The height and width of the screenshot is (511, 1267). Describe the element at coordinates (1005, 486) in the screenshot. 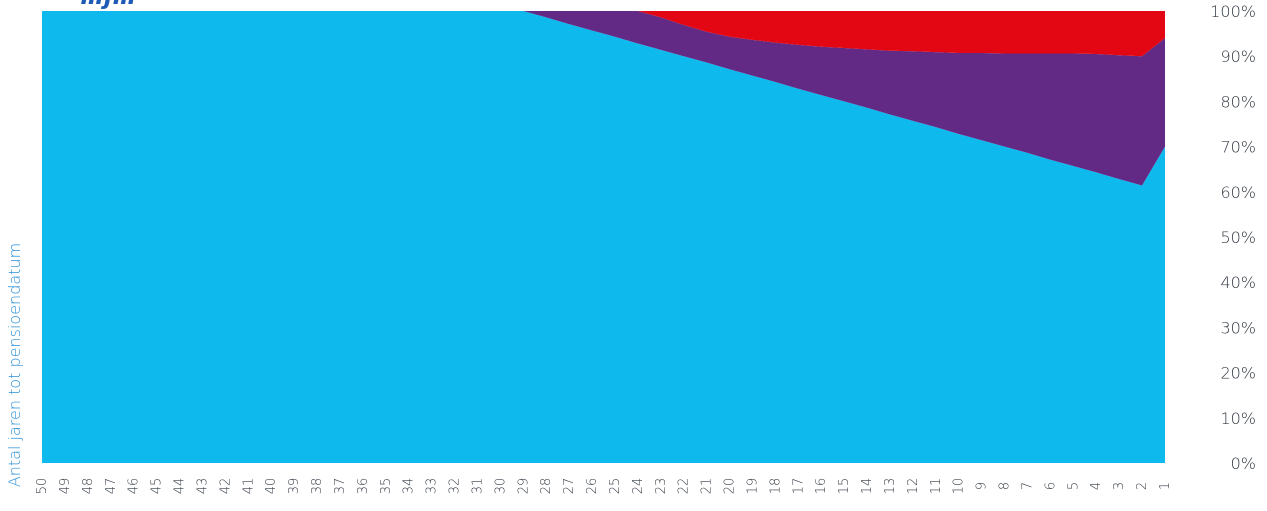

I see `x-tick-label: 8` at that location.